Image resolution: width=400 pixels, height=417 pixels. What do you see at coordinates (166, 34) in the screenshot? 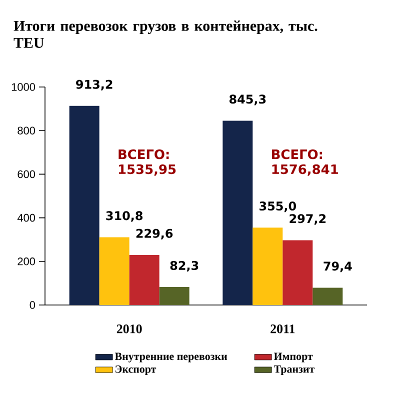
I see `chart-title: Итоги перевозок грузов в контейнерах, тыс. TEU` at bounding box center [166, 34].